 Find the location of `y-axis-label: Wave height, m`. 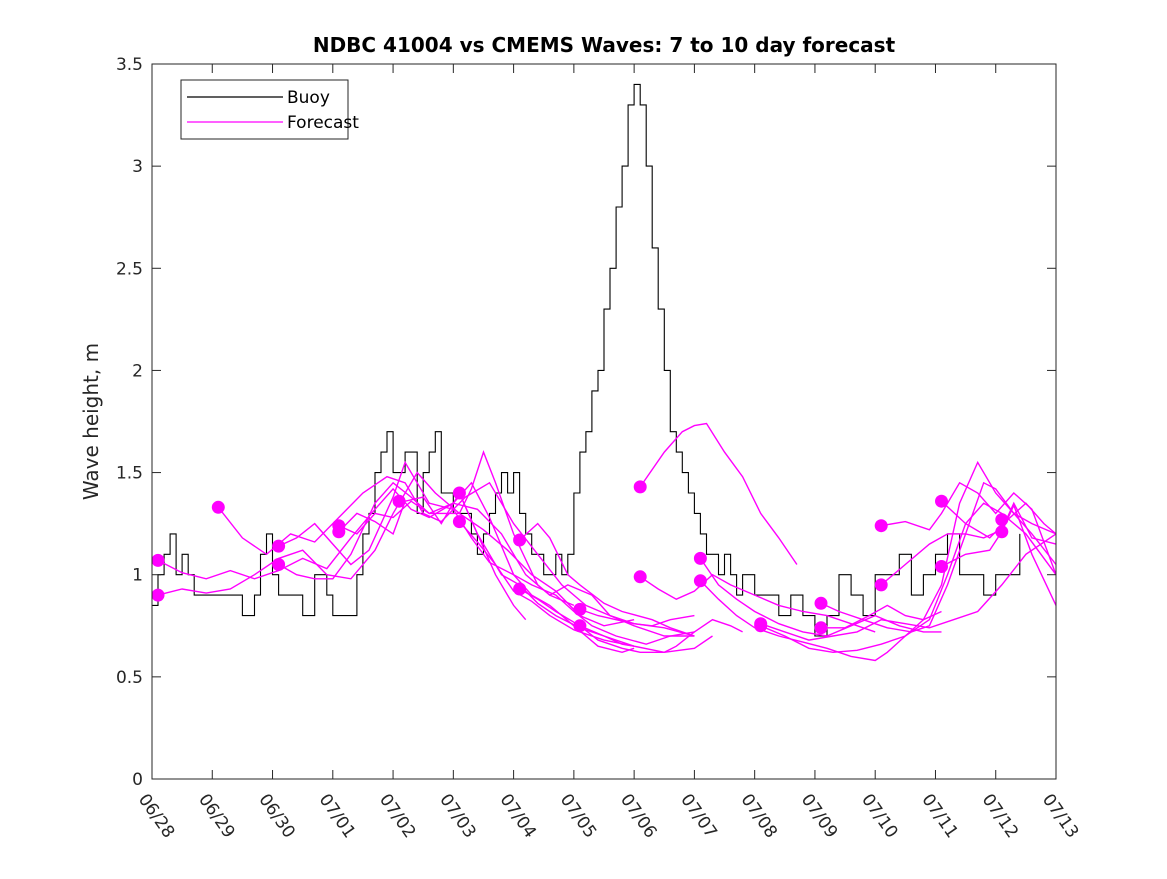

y-axis-label: Wave height, m is located at coordinates (91, 421).